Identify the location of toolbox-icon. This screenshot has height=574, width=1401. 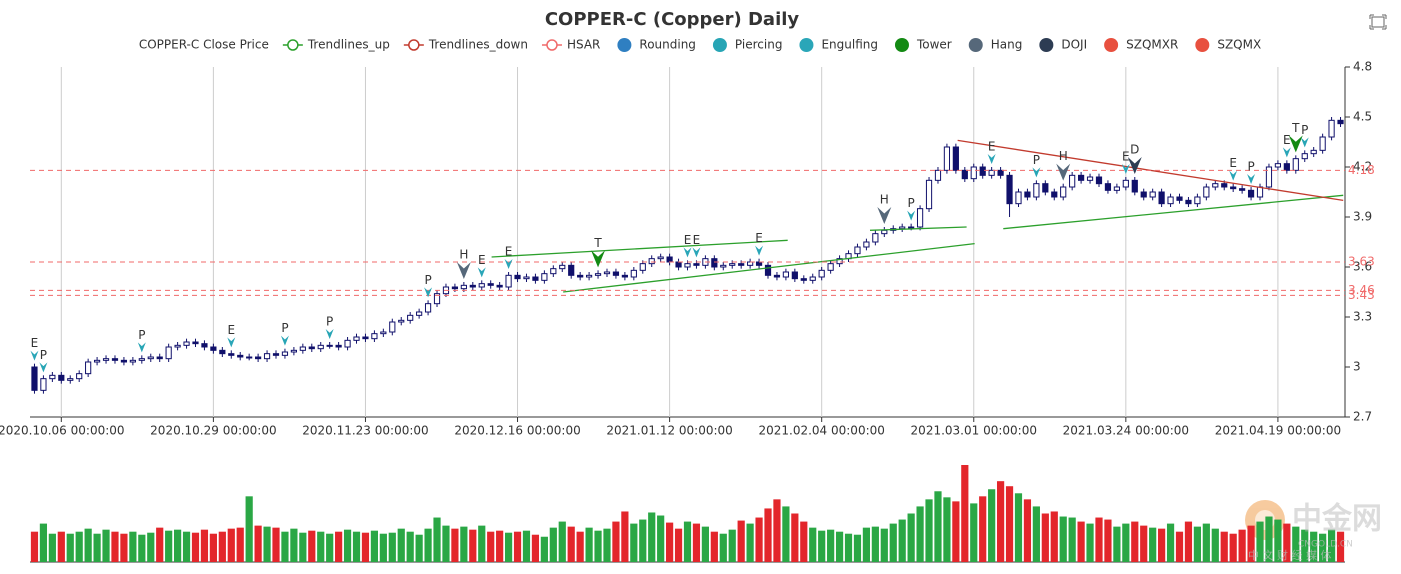
(1378, 22).